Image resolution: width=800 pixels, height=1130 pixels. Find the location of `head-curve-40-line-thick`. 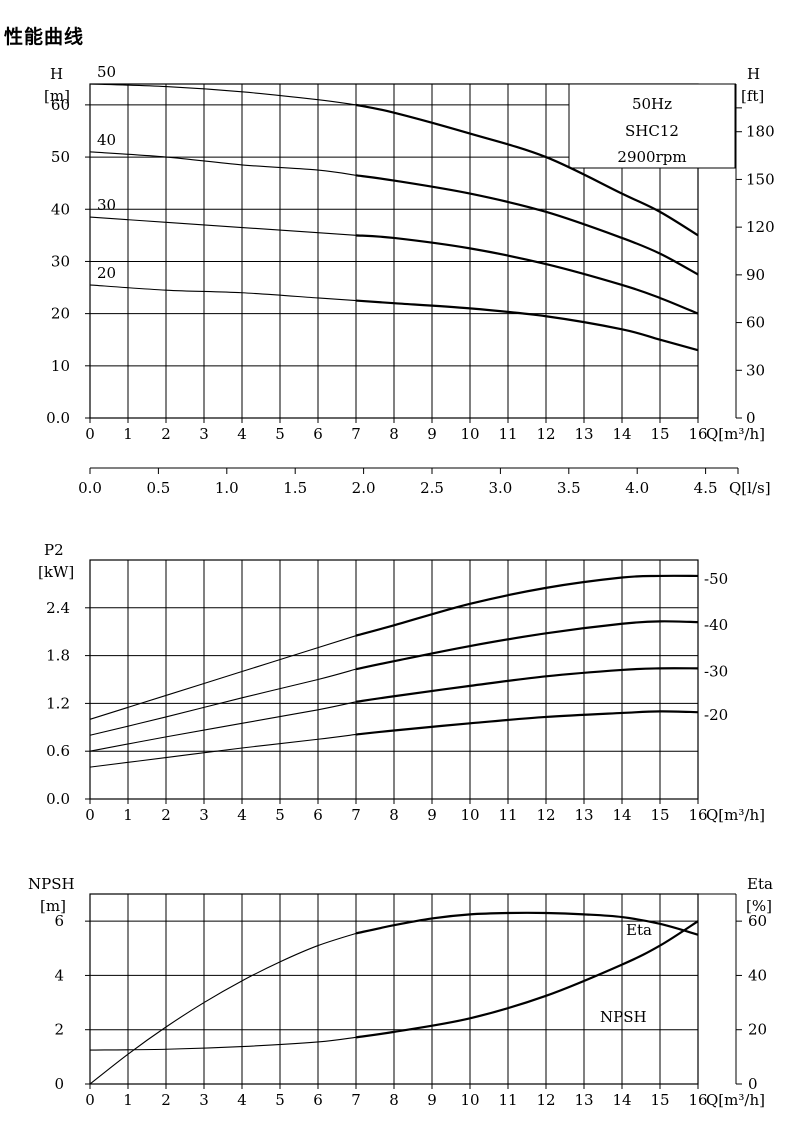

head-curve-40-line-thick is located at coordinates (527, 225).